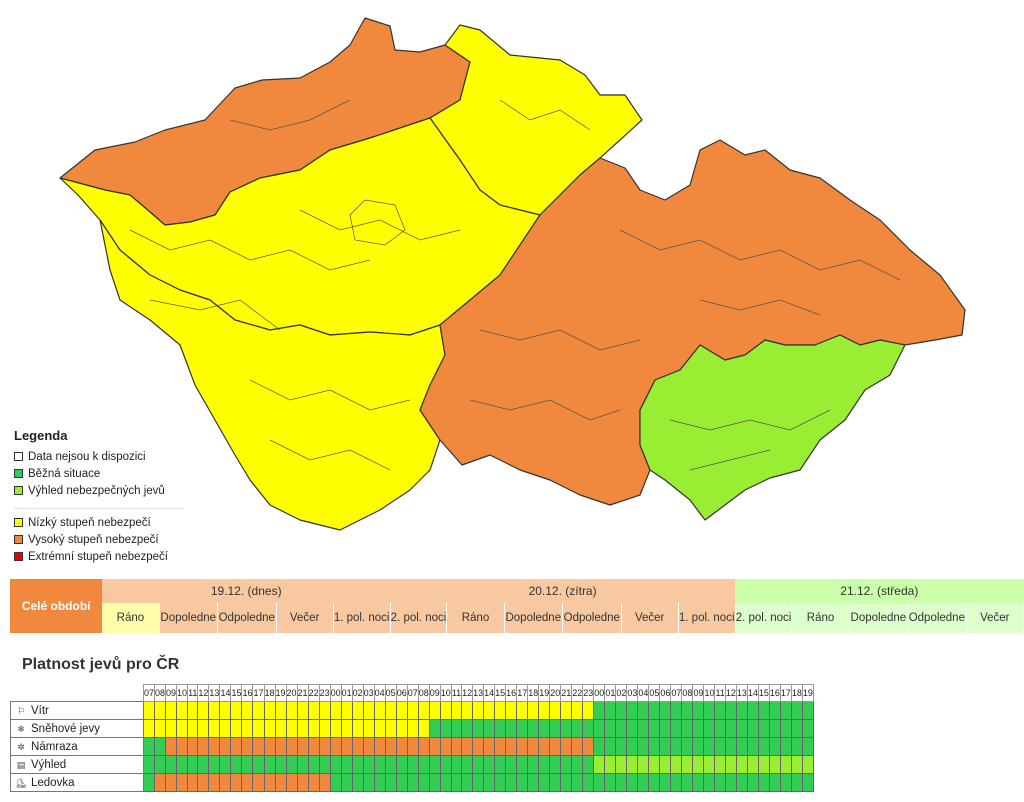 The height and width of the screenshot is (802, 1024). Describe the element at coordinates (995, 618) in the screenshot. I see `period-slot: Večer` at that location.